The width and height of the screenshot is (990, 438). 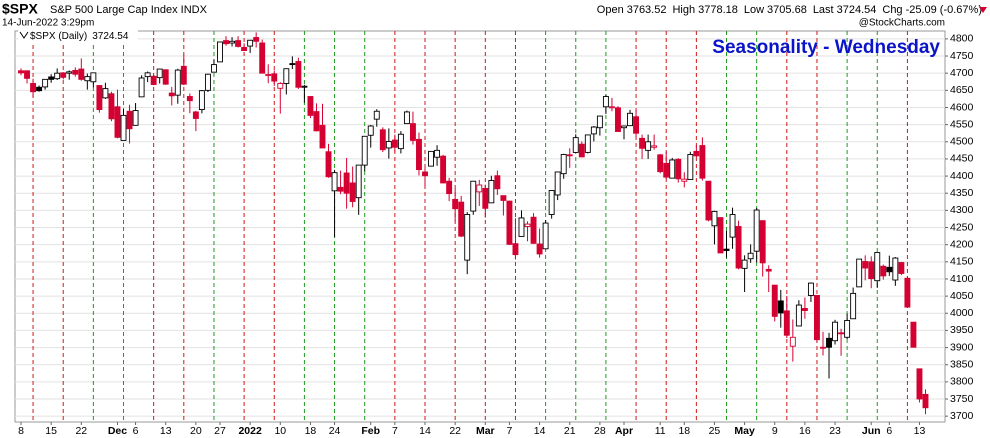 What do you see at coordinates (647, 10) in the screenshot?
I see `quote-value: 3763.52` at bounding box center [647, 10].